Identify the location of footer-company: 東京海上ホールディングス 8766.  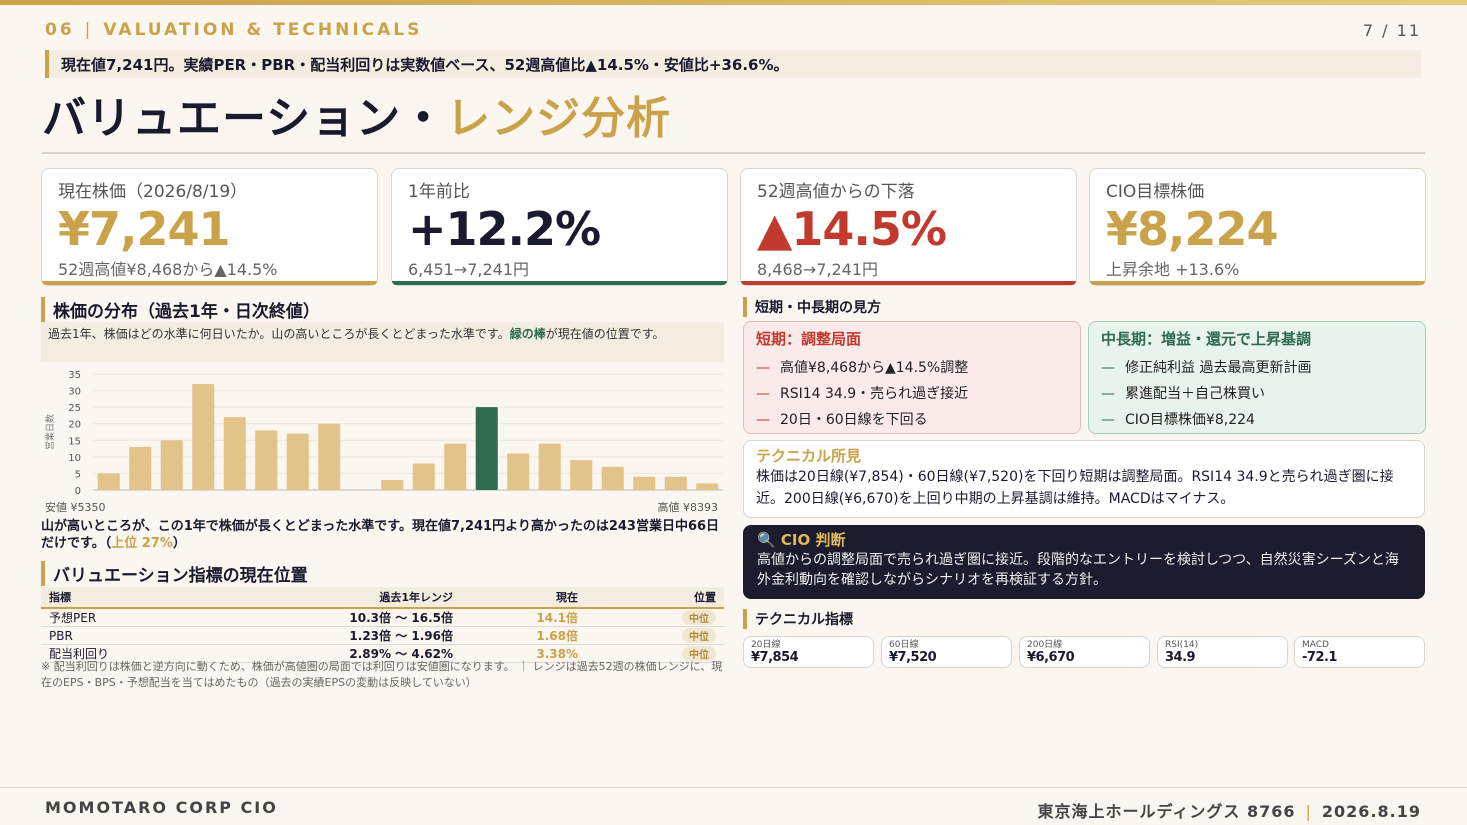
(1166, 811).